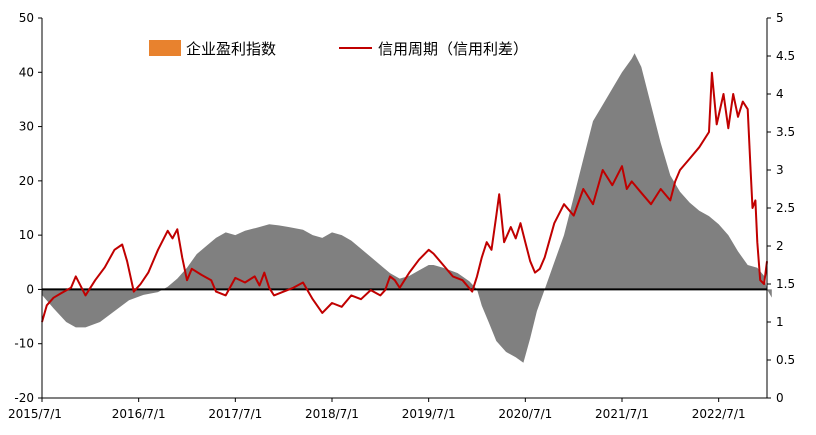  Describe the element at coordinates (24, 344) in the screenshot. I see `y-left-tick-label: -10` at that location.